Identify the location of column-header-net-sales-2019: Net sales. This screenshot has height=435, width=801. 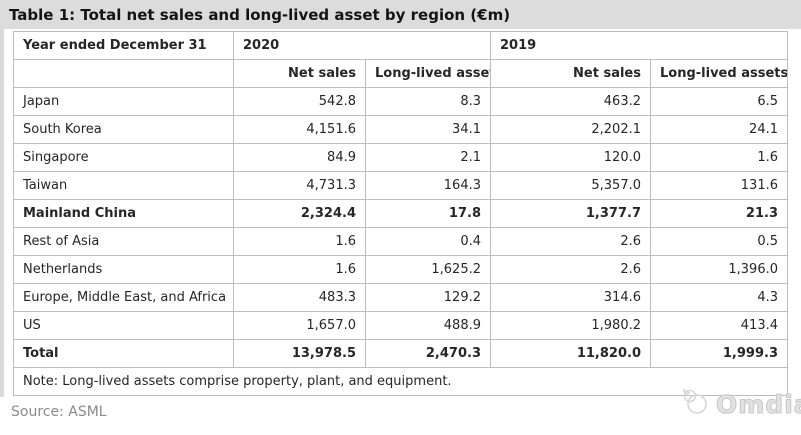
(570, 73).